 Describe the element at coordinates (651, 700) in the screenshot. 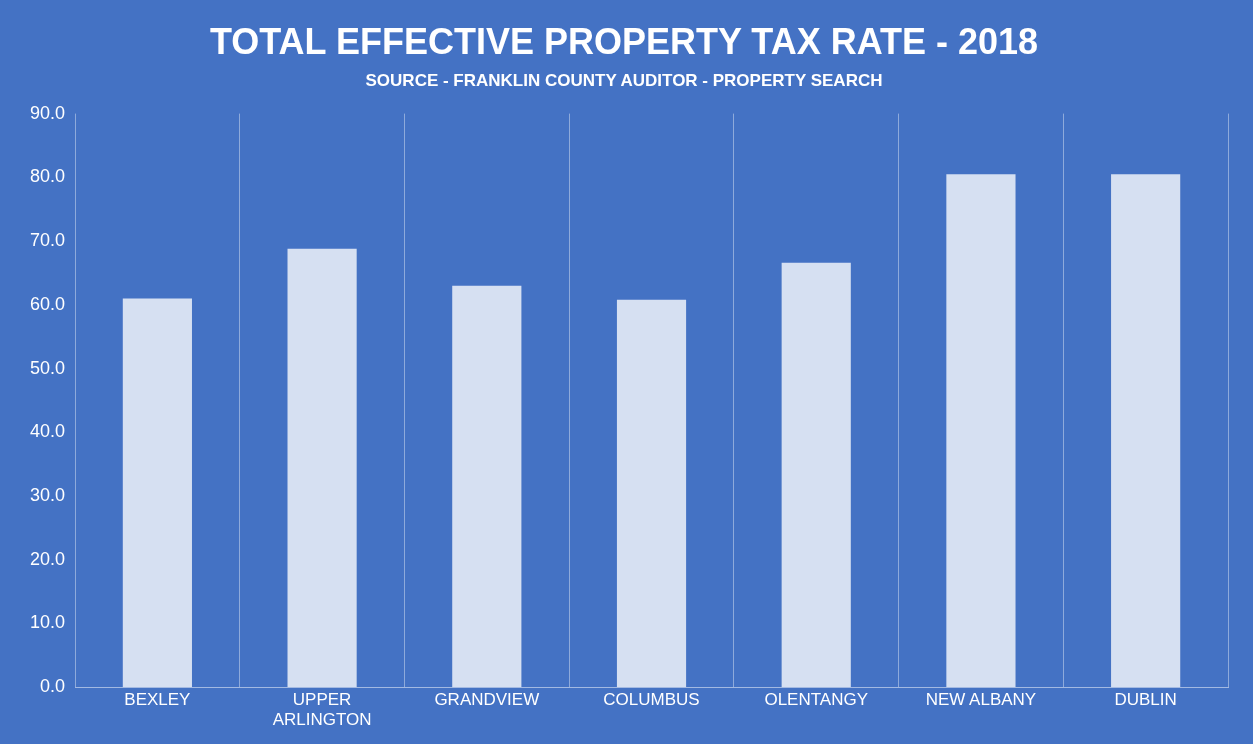

I see `x-tick-label: COLUMBUS` at that location.